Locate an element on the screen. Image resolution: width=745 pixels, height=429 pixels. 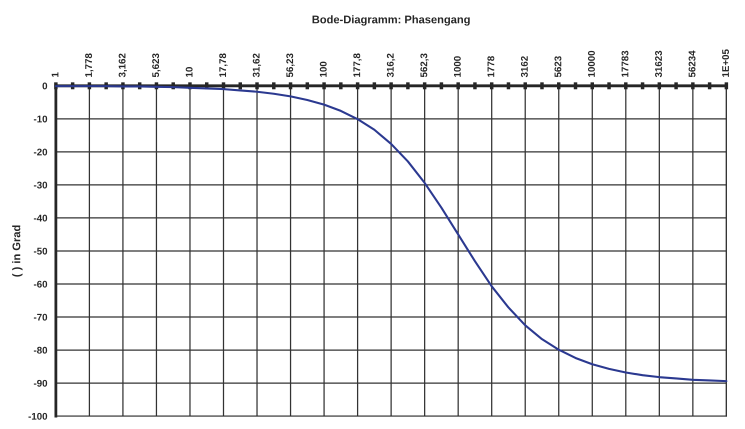
x-tick-label: 56234 is located at coordinates (692, 64).